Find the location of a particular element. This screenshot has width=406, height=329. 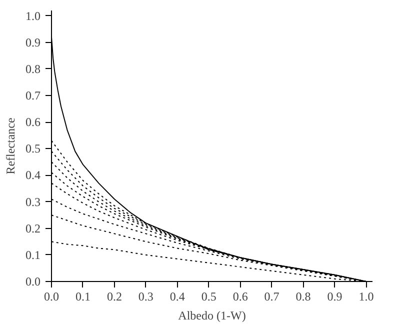

y-tick-label: 0.9 is located at coordinates (33, 42).